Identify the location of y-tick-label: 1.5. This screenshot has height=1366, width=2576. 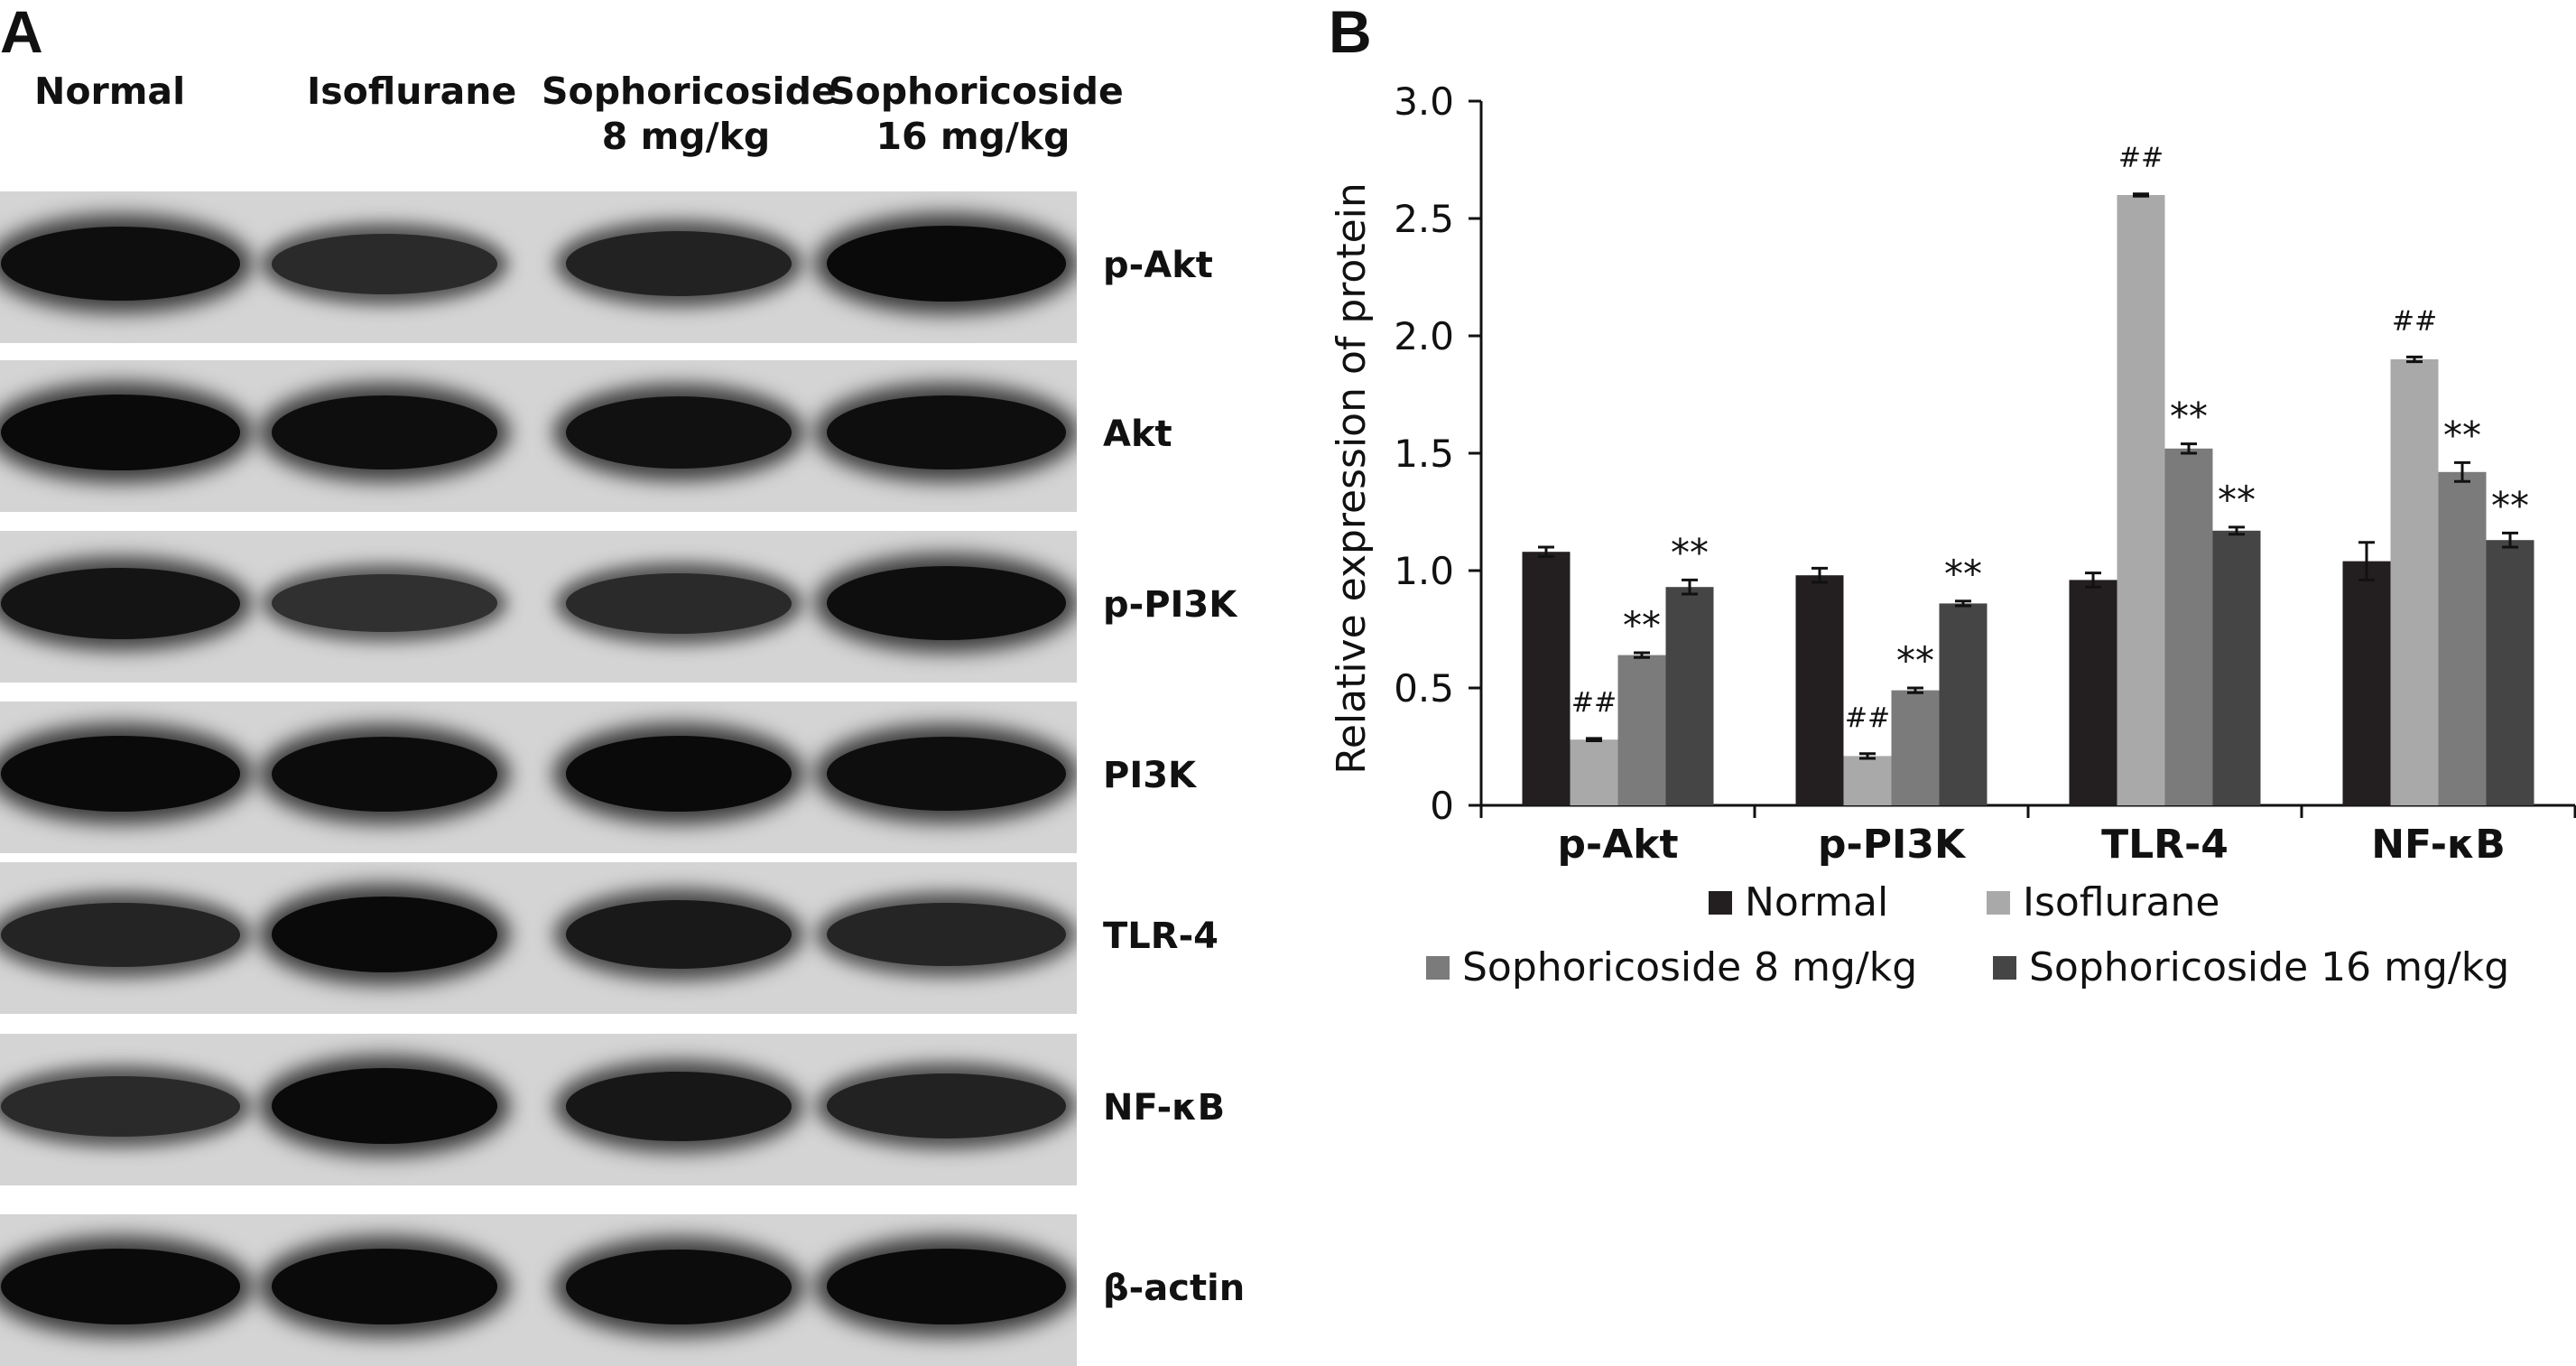
(1424, 454).